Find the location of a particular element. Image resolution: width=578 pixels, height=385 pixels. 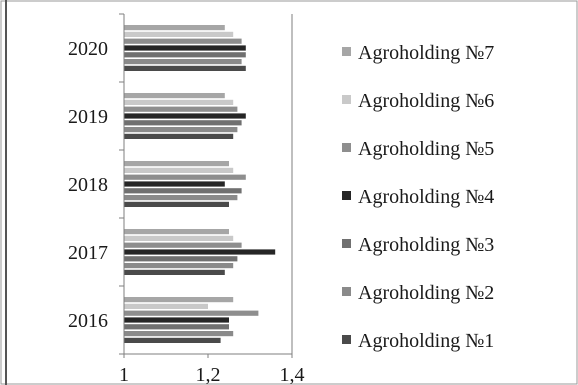

legend-label-3: Agroholding №3 is located at coordinates (426, 245).